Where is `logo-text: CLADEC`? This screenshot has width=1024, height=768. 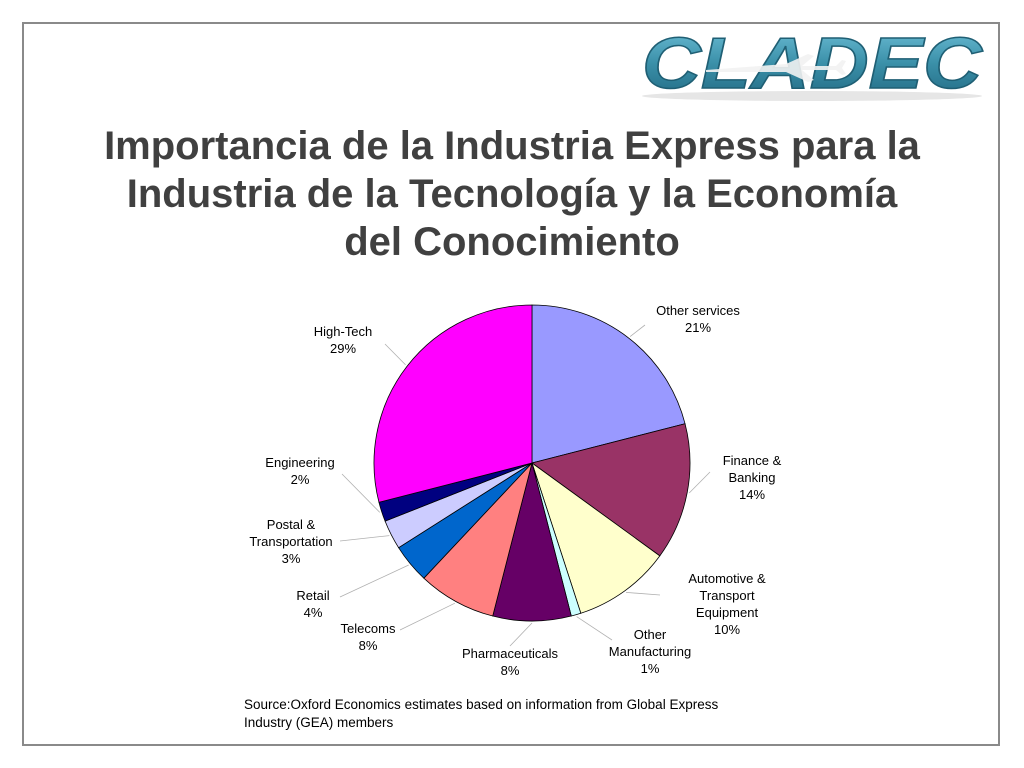
logo-text: CLADEC is located at coordinates (812, 64).